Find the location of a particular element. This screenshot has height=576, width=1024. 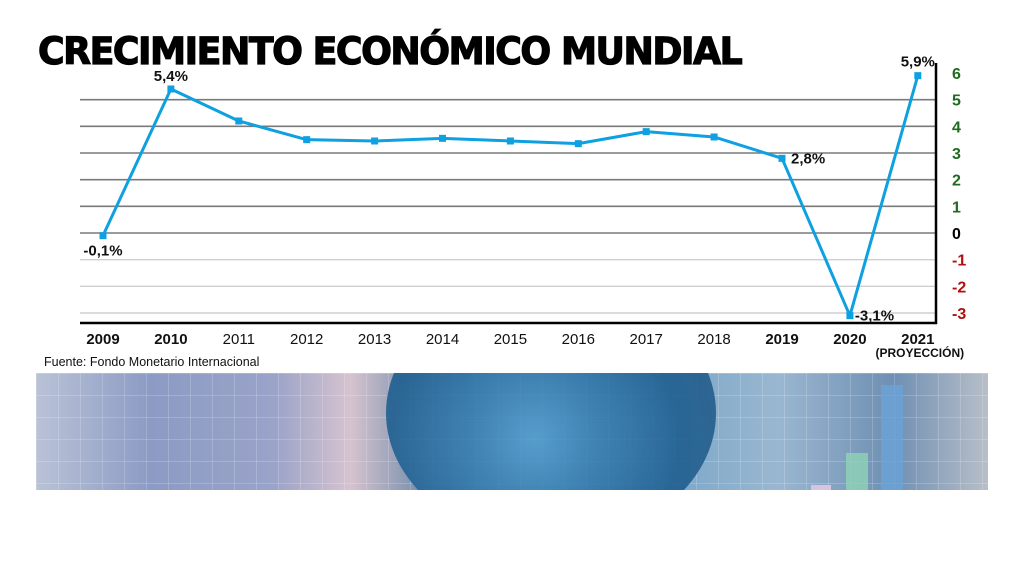

x-tick-label: 2016 is located at coordinates (578, 339).